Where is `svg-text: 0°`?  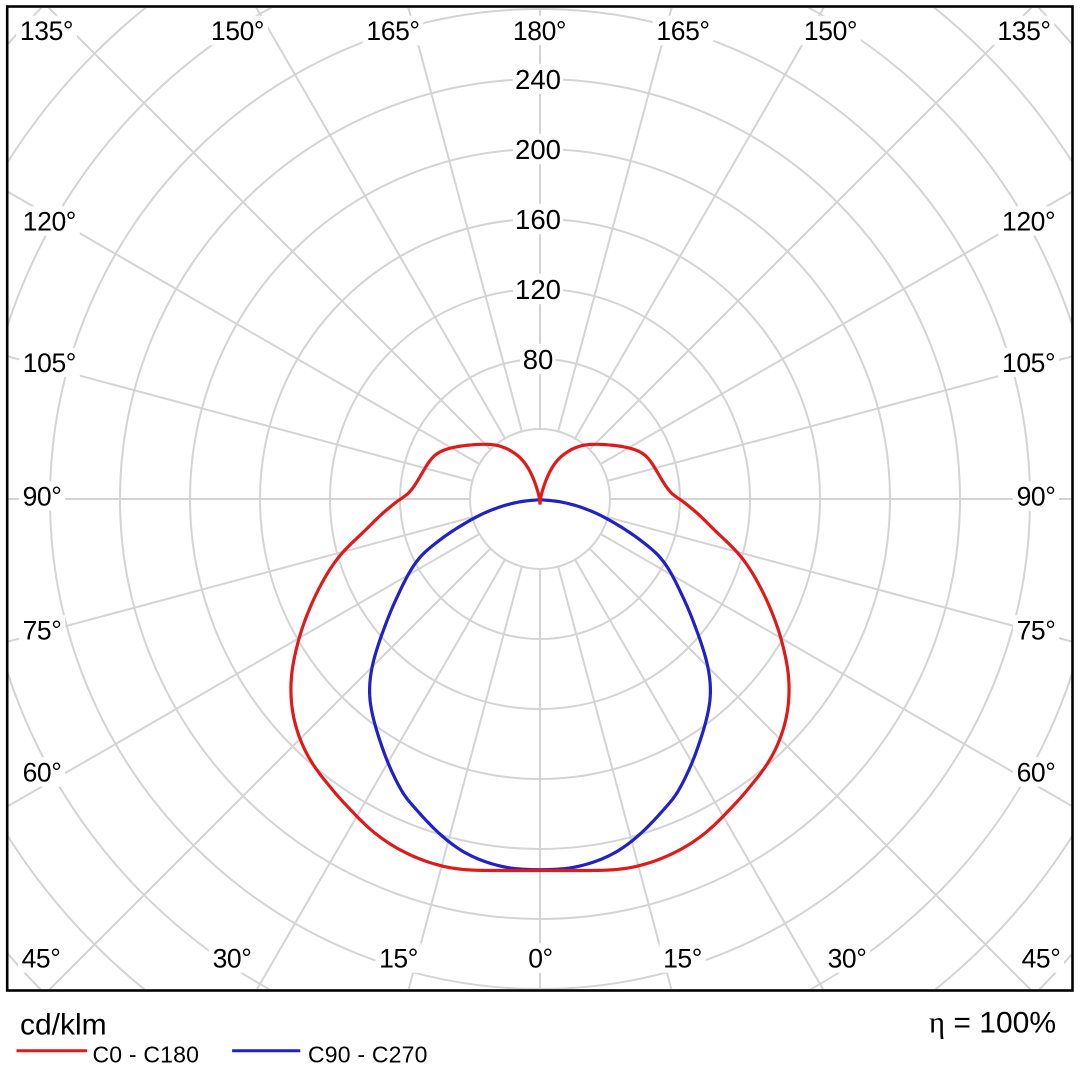 svg-text: 0° is located at coordinates (540, 958).